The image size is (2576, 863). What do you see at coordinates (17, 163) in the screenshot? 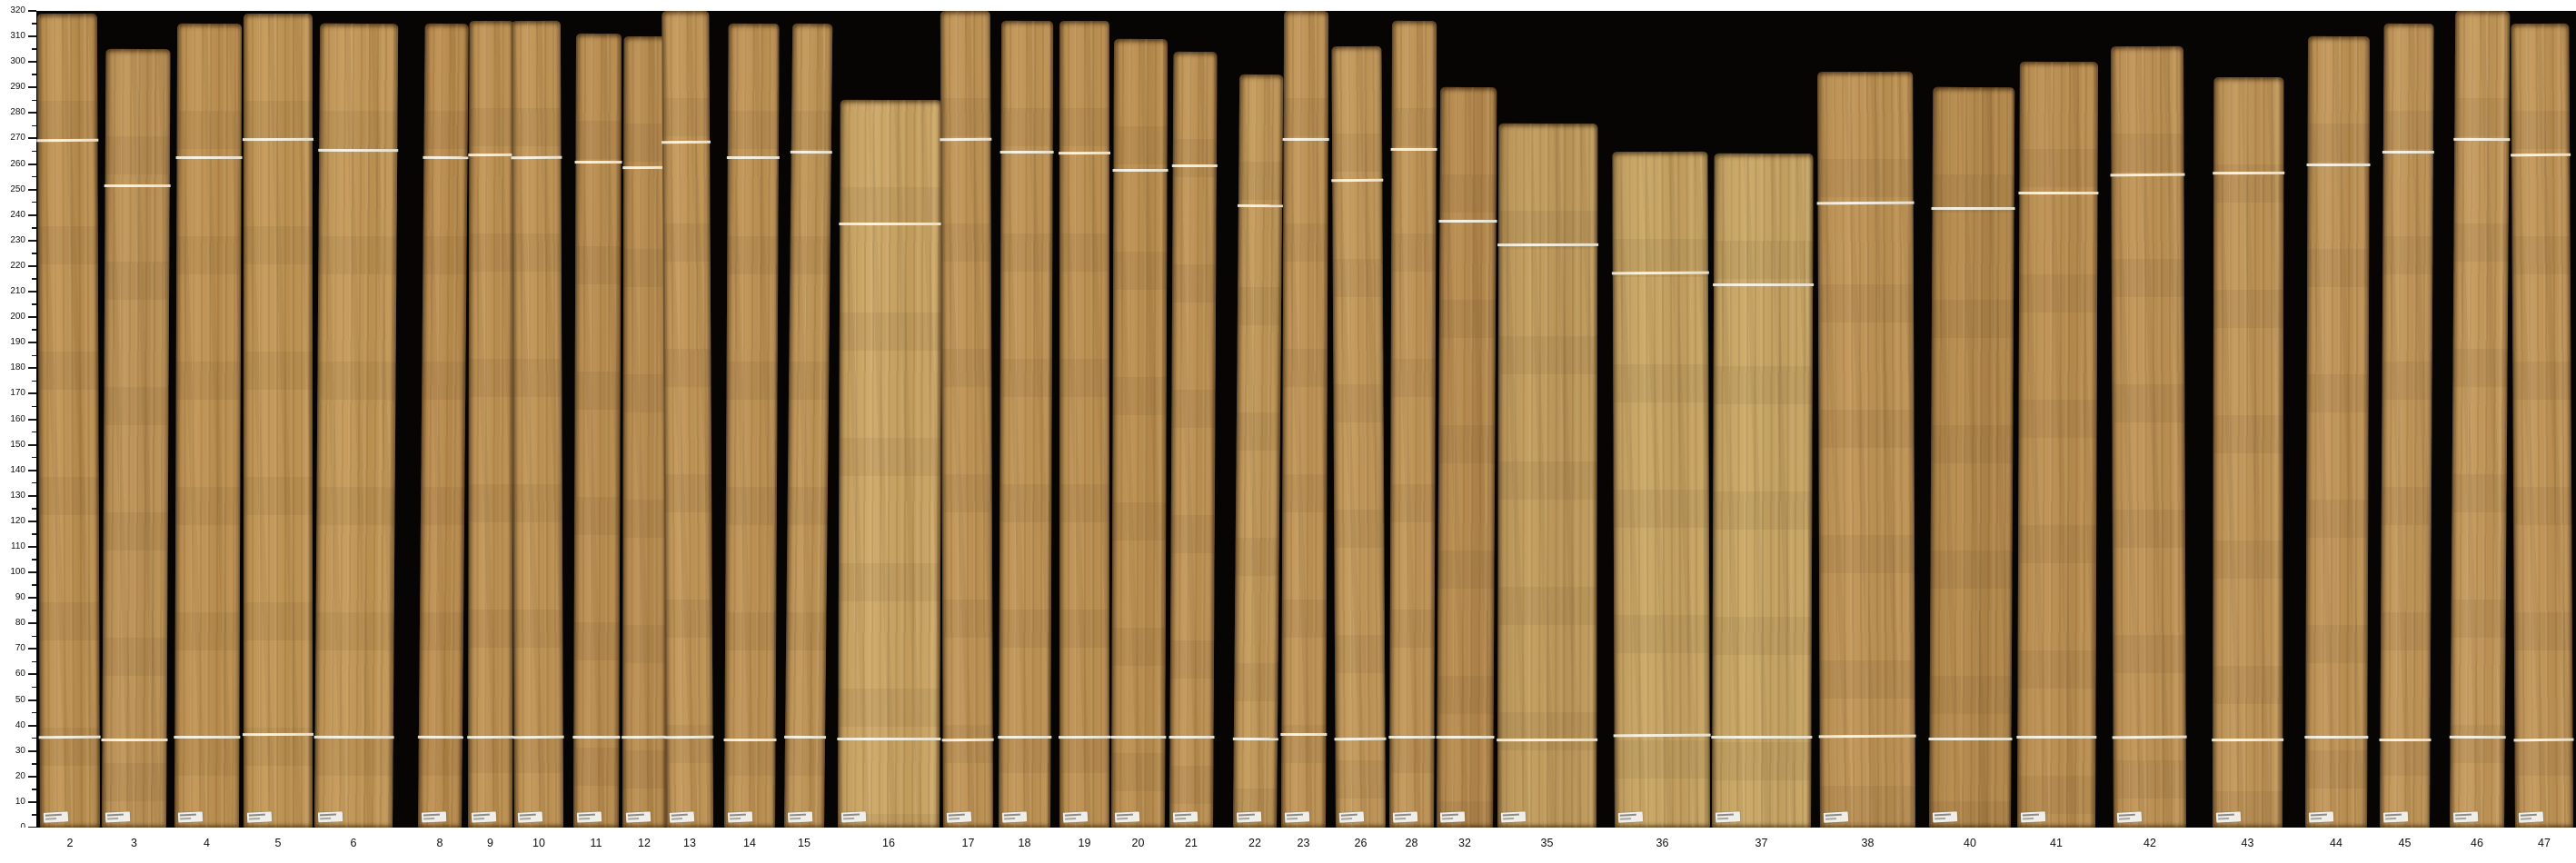
I see `axis-tick-label: 260` at bounding box center [17, 163].